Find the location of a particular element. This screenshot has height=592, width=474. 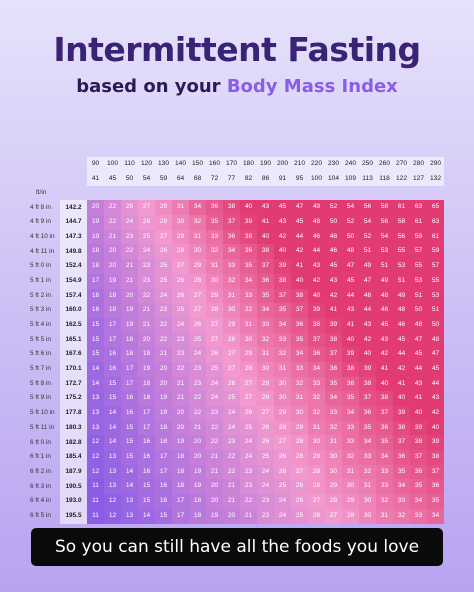

height-cm-label: 167.6 is located at coordinates (73, 354).